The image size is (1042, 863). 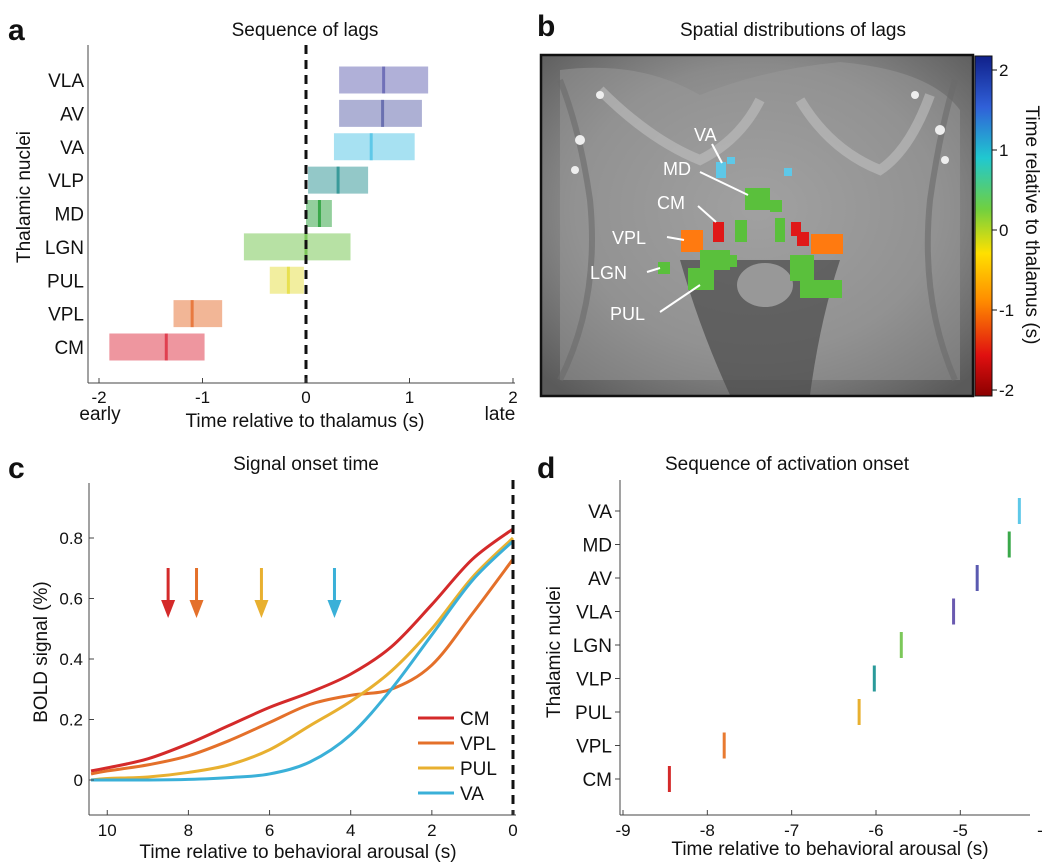 I want to click on onset-arrow-head-cm, so click(x=168, y=609).